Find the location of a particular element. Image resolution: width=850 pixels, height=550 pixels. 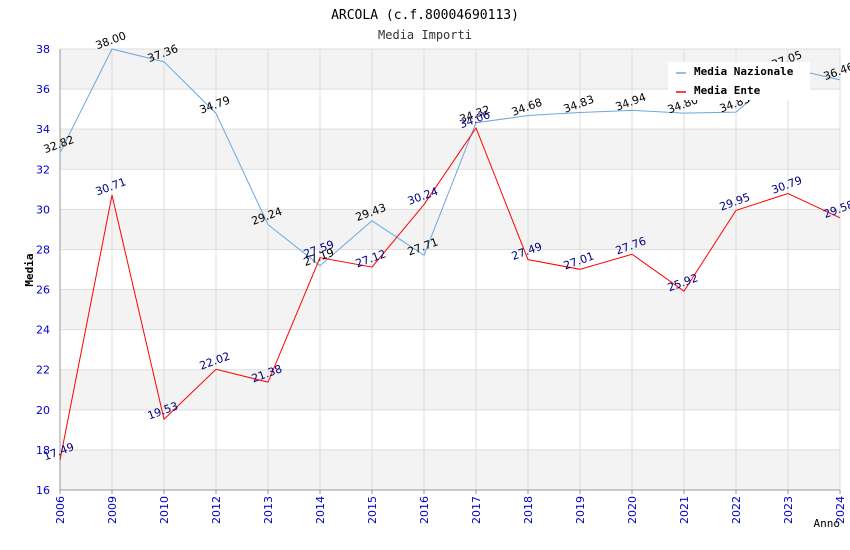

y-tick-label: 22 is located at coordinates (43, 370).